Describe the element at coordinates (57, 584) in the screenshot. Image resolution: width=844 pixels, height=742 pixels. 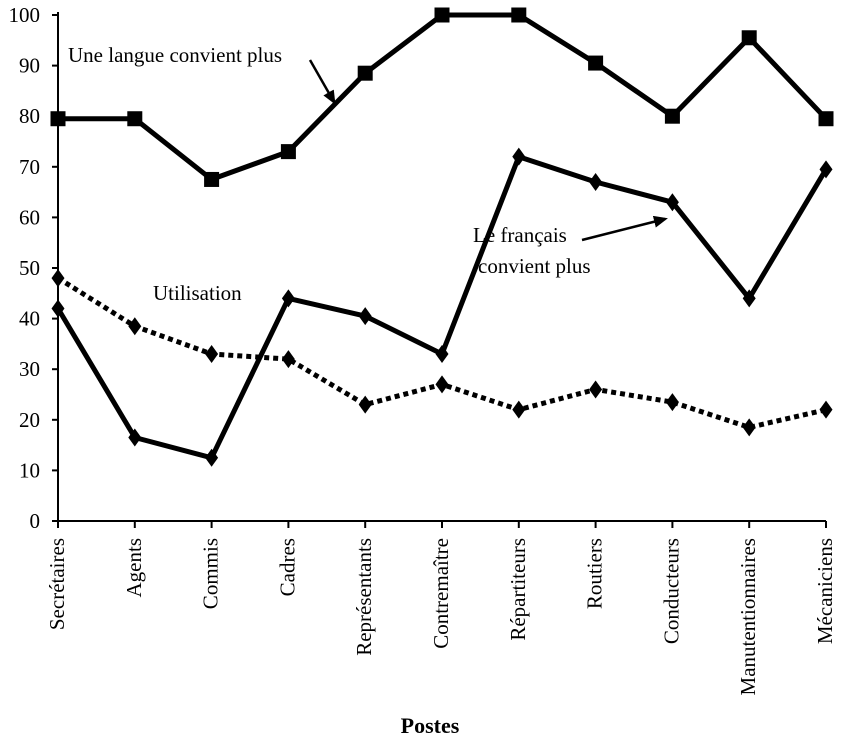
I see `x-tick-label: Secrétaires` at that location.